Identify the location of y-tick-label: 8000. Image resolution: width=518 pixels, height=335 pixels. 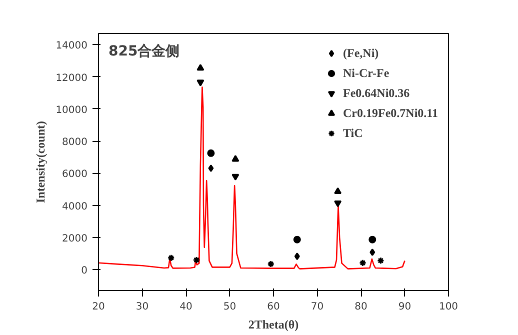
(75, 142).